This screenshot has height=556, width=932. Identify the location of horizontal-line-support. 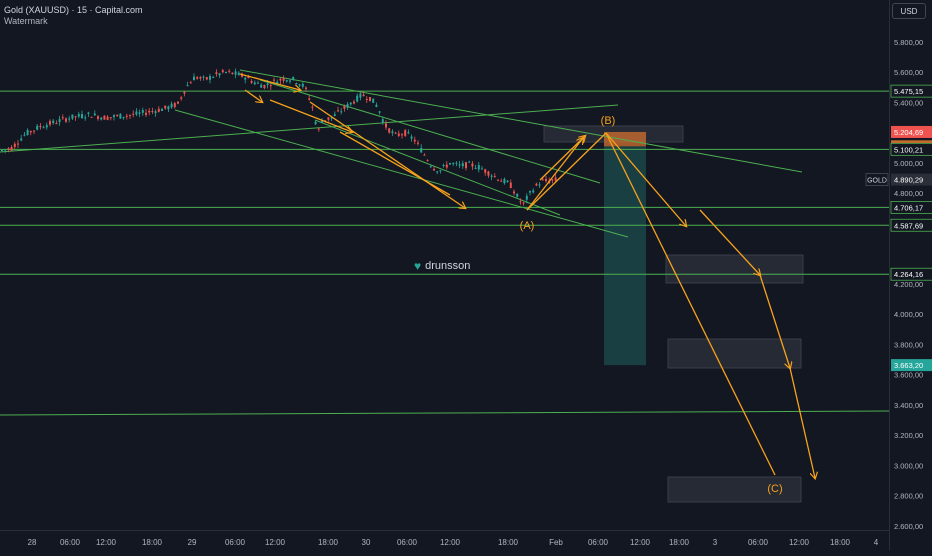
(445, 413).